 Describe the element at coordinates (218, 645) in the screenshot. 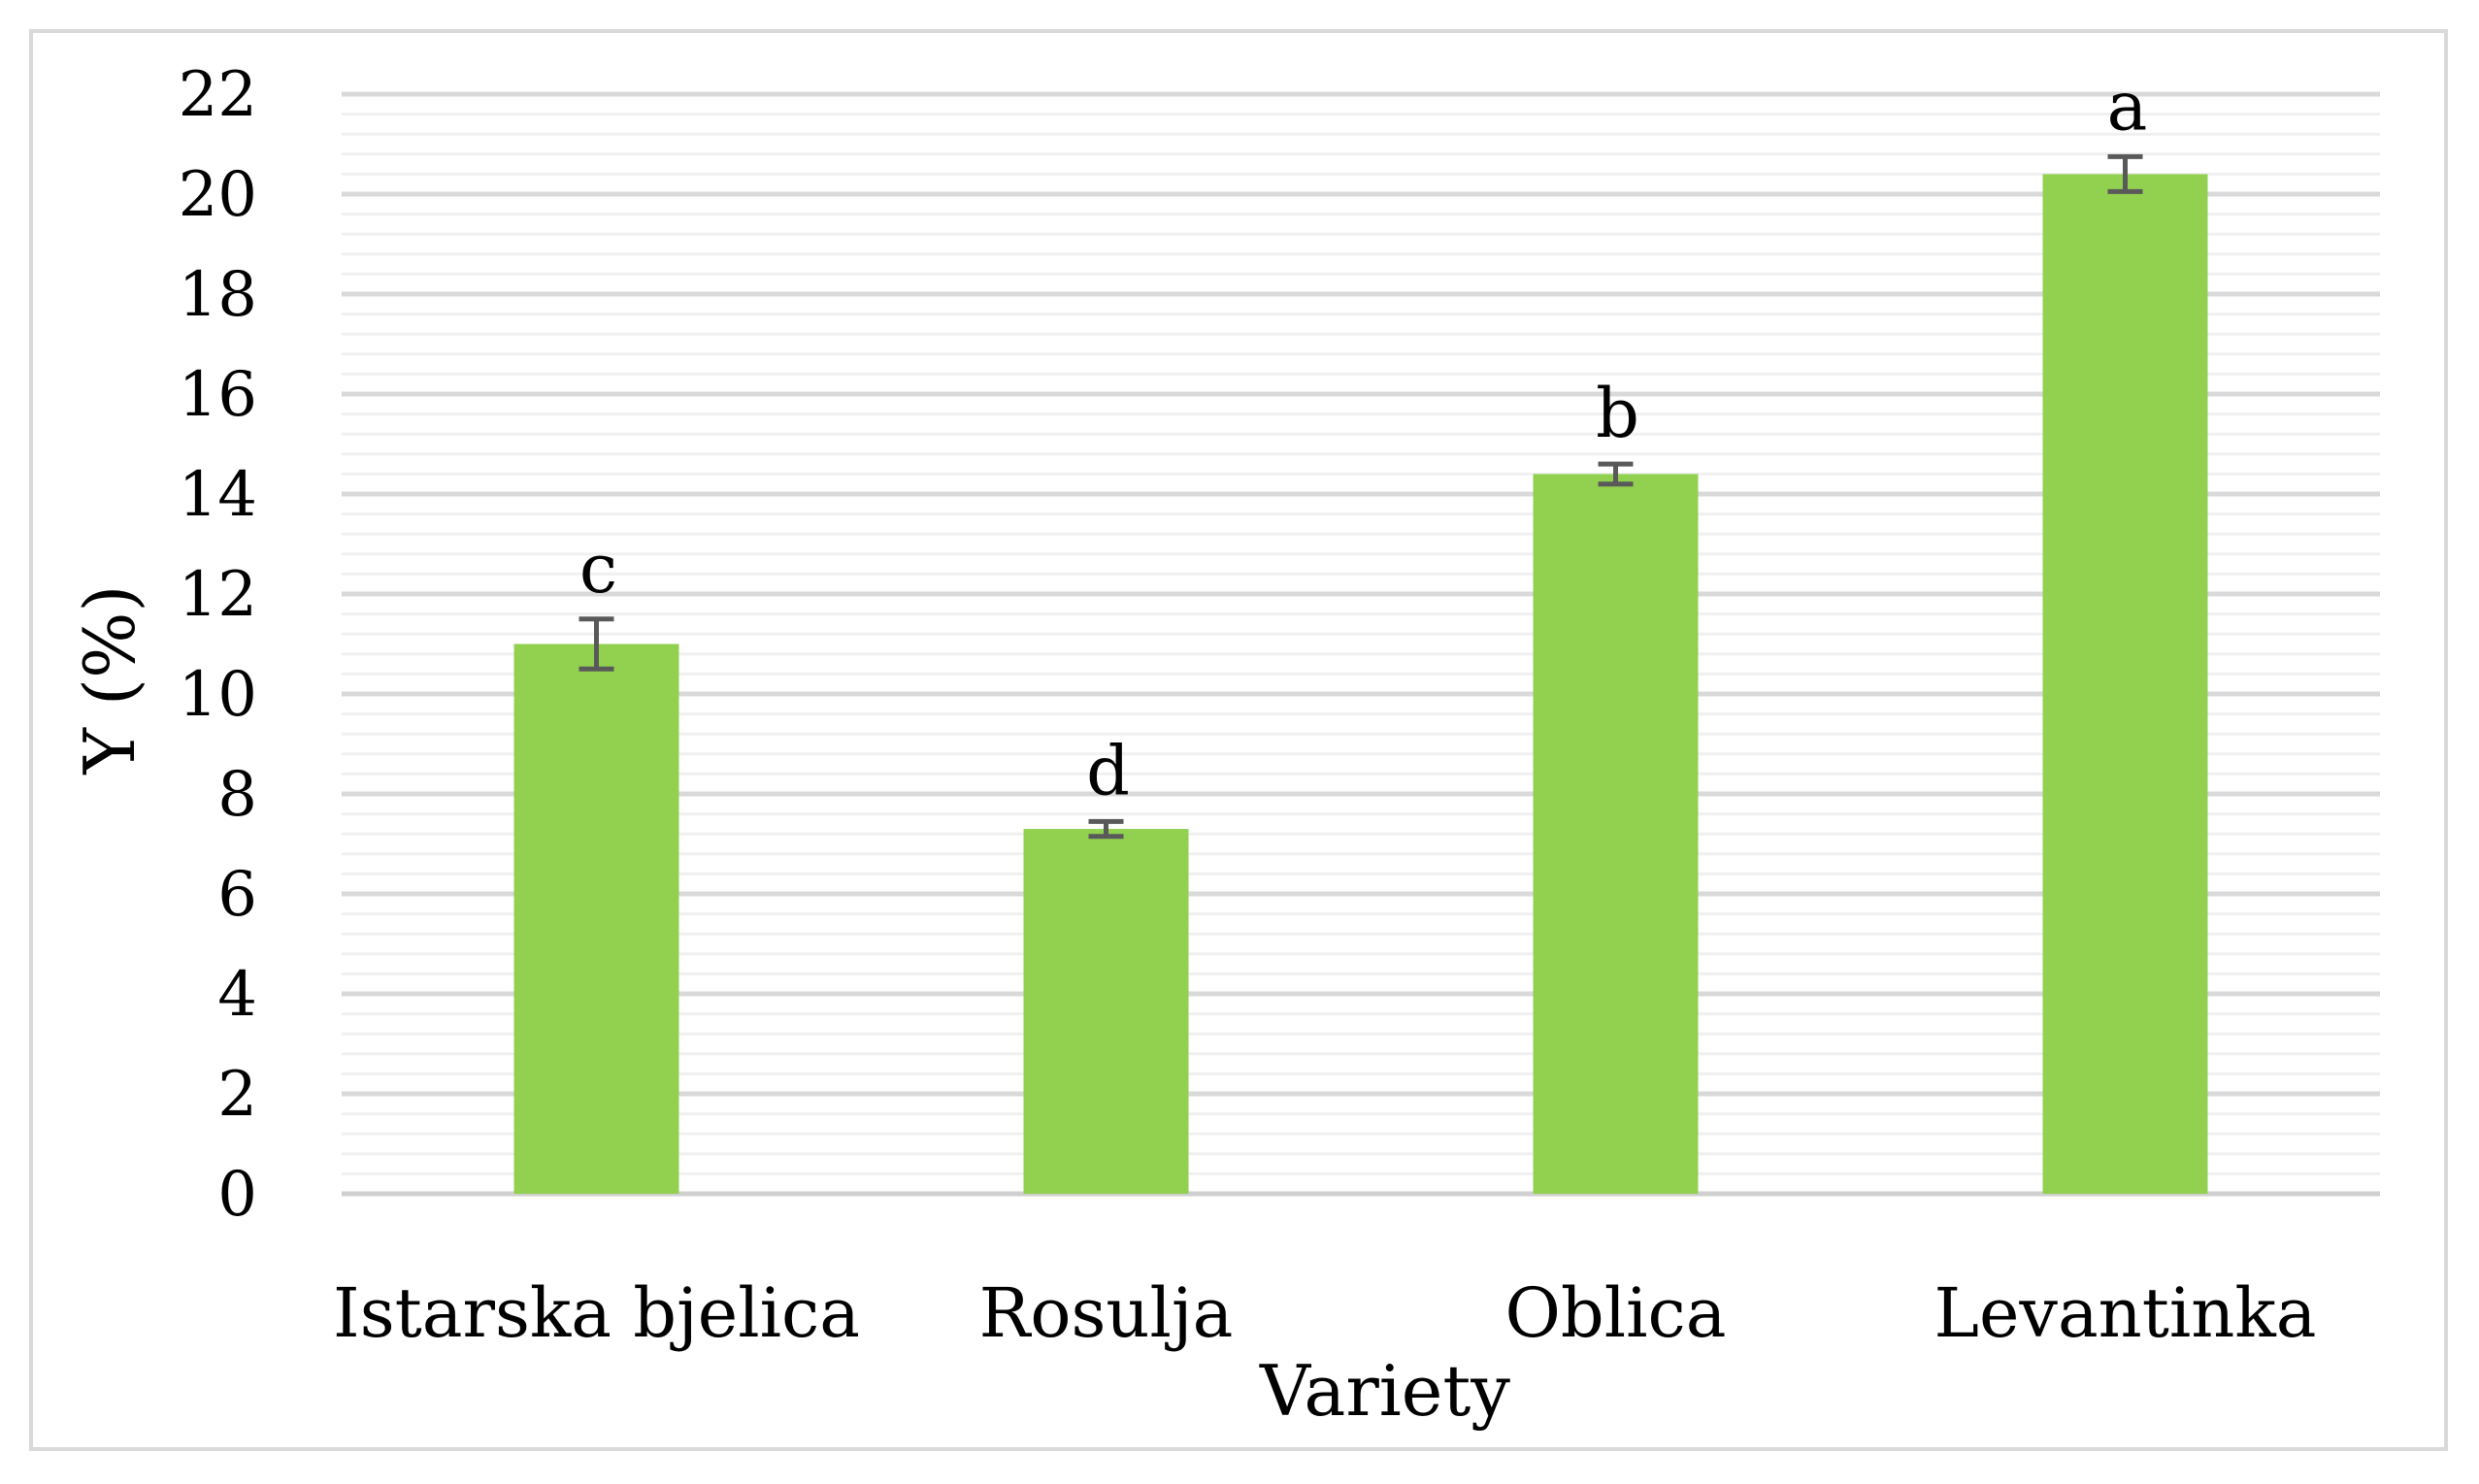

I see `y-axis-ticks: 0 2 4 6 8 10 12 14 16 18 20 22` at that location.